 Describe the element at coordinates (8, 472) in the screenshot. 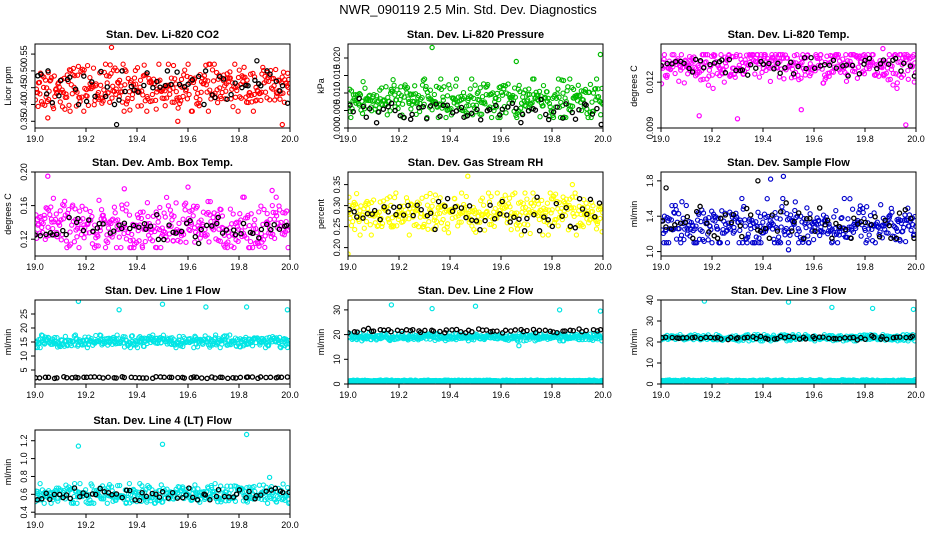

I see `y-axis-label: ml/min` at that location.